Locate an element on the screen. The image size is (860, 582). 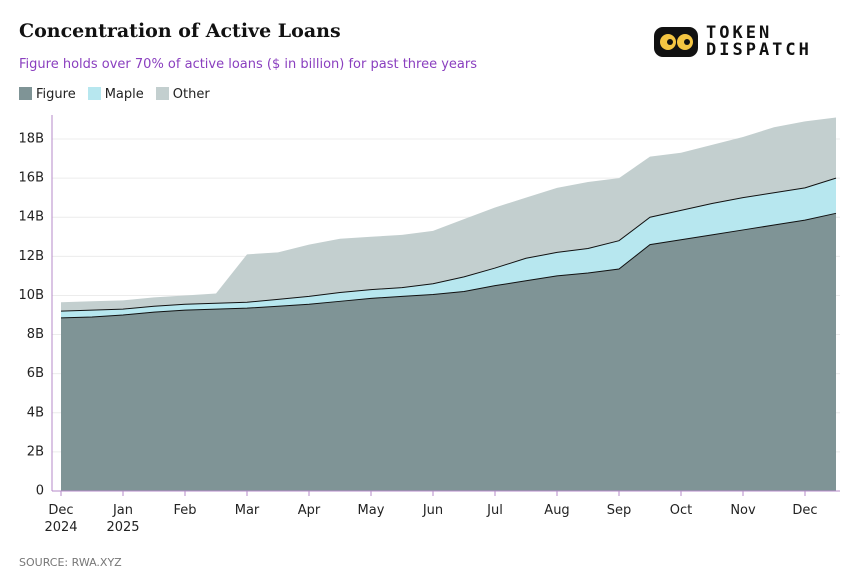
y-tick-label: 10B is located at coordinates (31, 295).